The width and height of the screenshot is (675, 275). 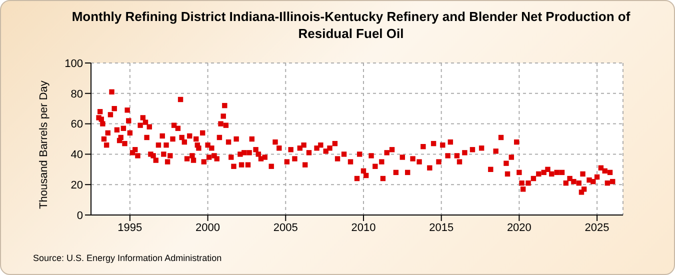 What do you see at coordinates (79, 216) in the screenshot?
I see `y-tick-label: 0` at bounding box center [79, 216].